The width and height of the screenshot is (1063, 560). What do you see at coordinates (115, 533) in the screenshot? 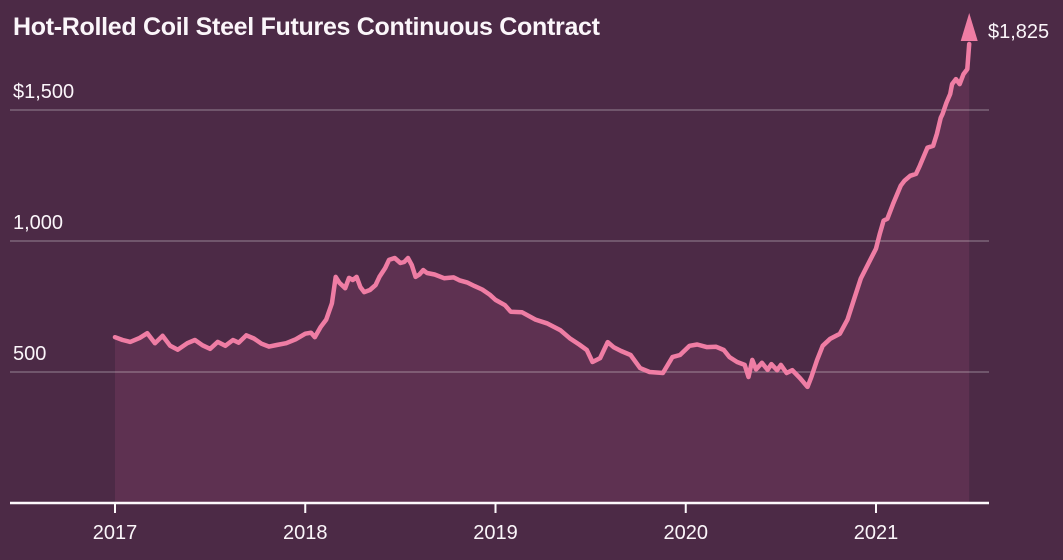
I see `x-axis-tick-label: 2017` at bounding box center [115, 533].